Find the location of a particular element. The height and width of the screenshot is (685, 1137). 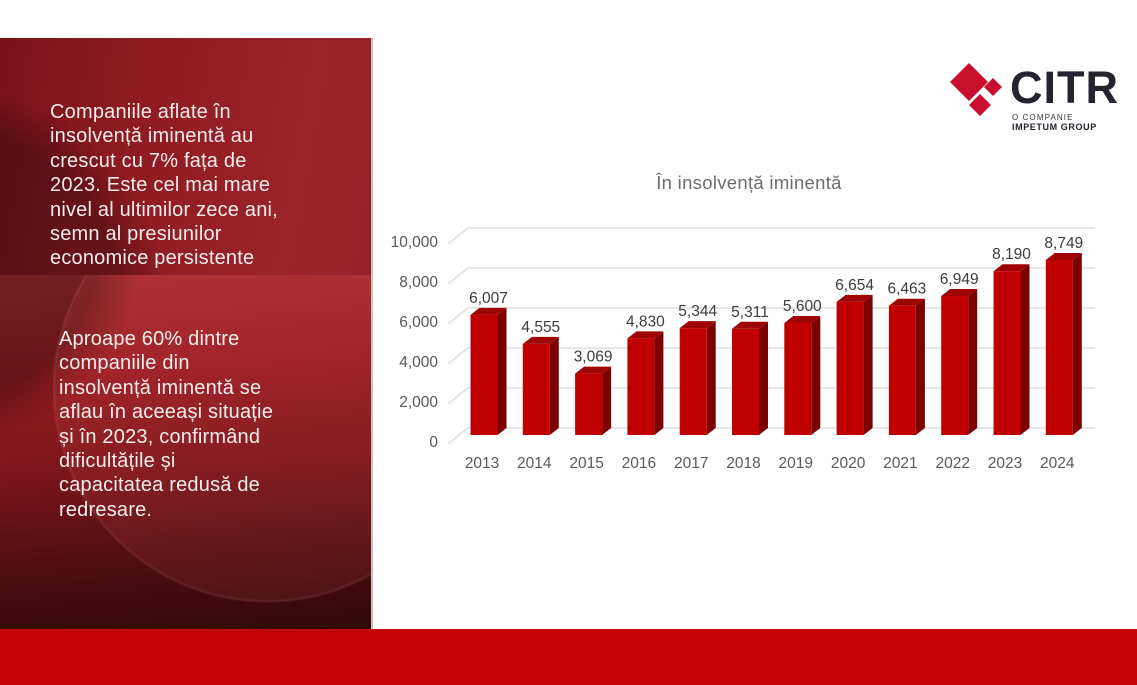

bar-top-face-2023 is located at coordinates (1011, 268).